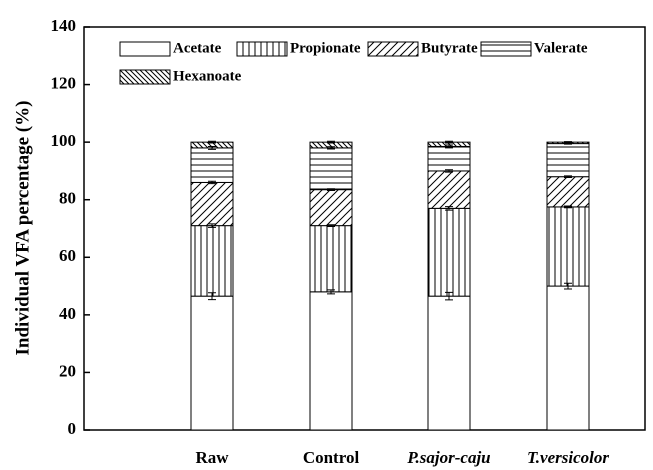 This screenshot has width=653, height=470. What do you see at coordinates (197, 48) in the screenshot?
I see `legend-label: Acetate` at bounding box center [197, 48].